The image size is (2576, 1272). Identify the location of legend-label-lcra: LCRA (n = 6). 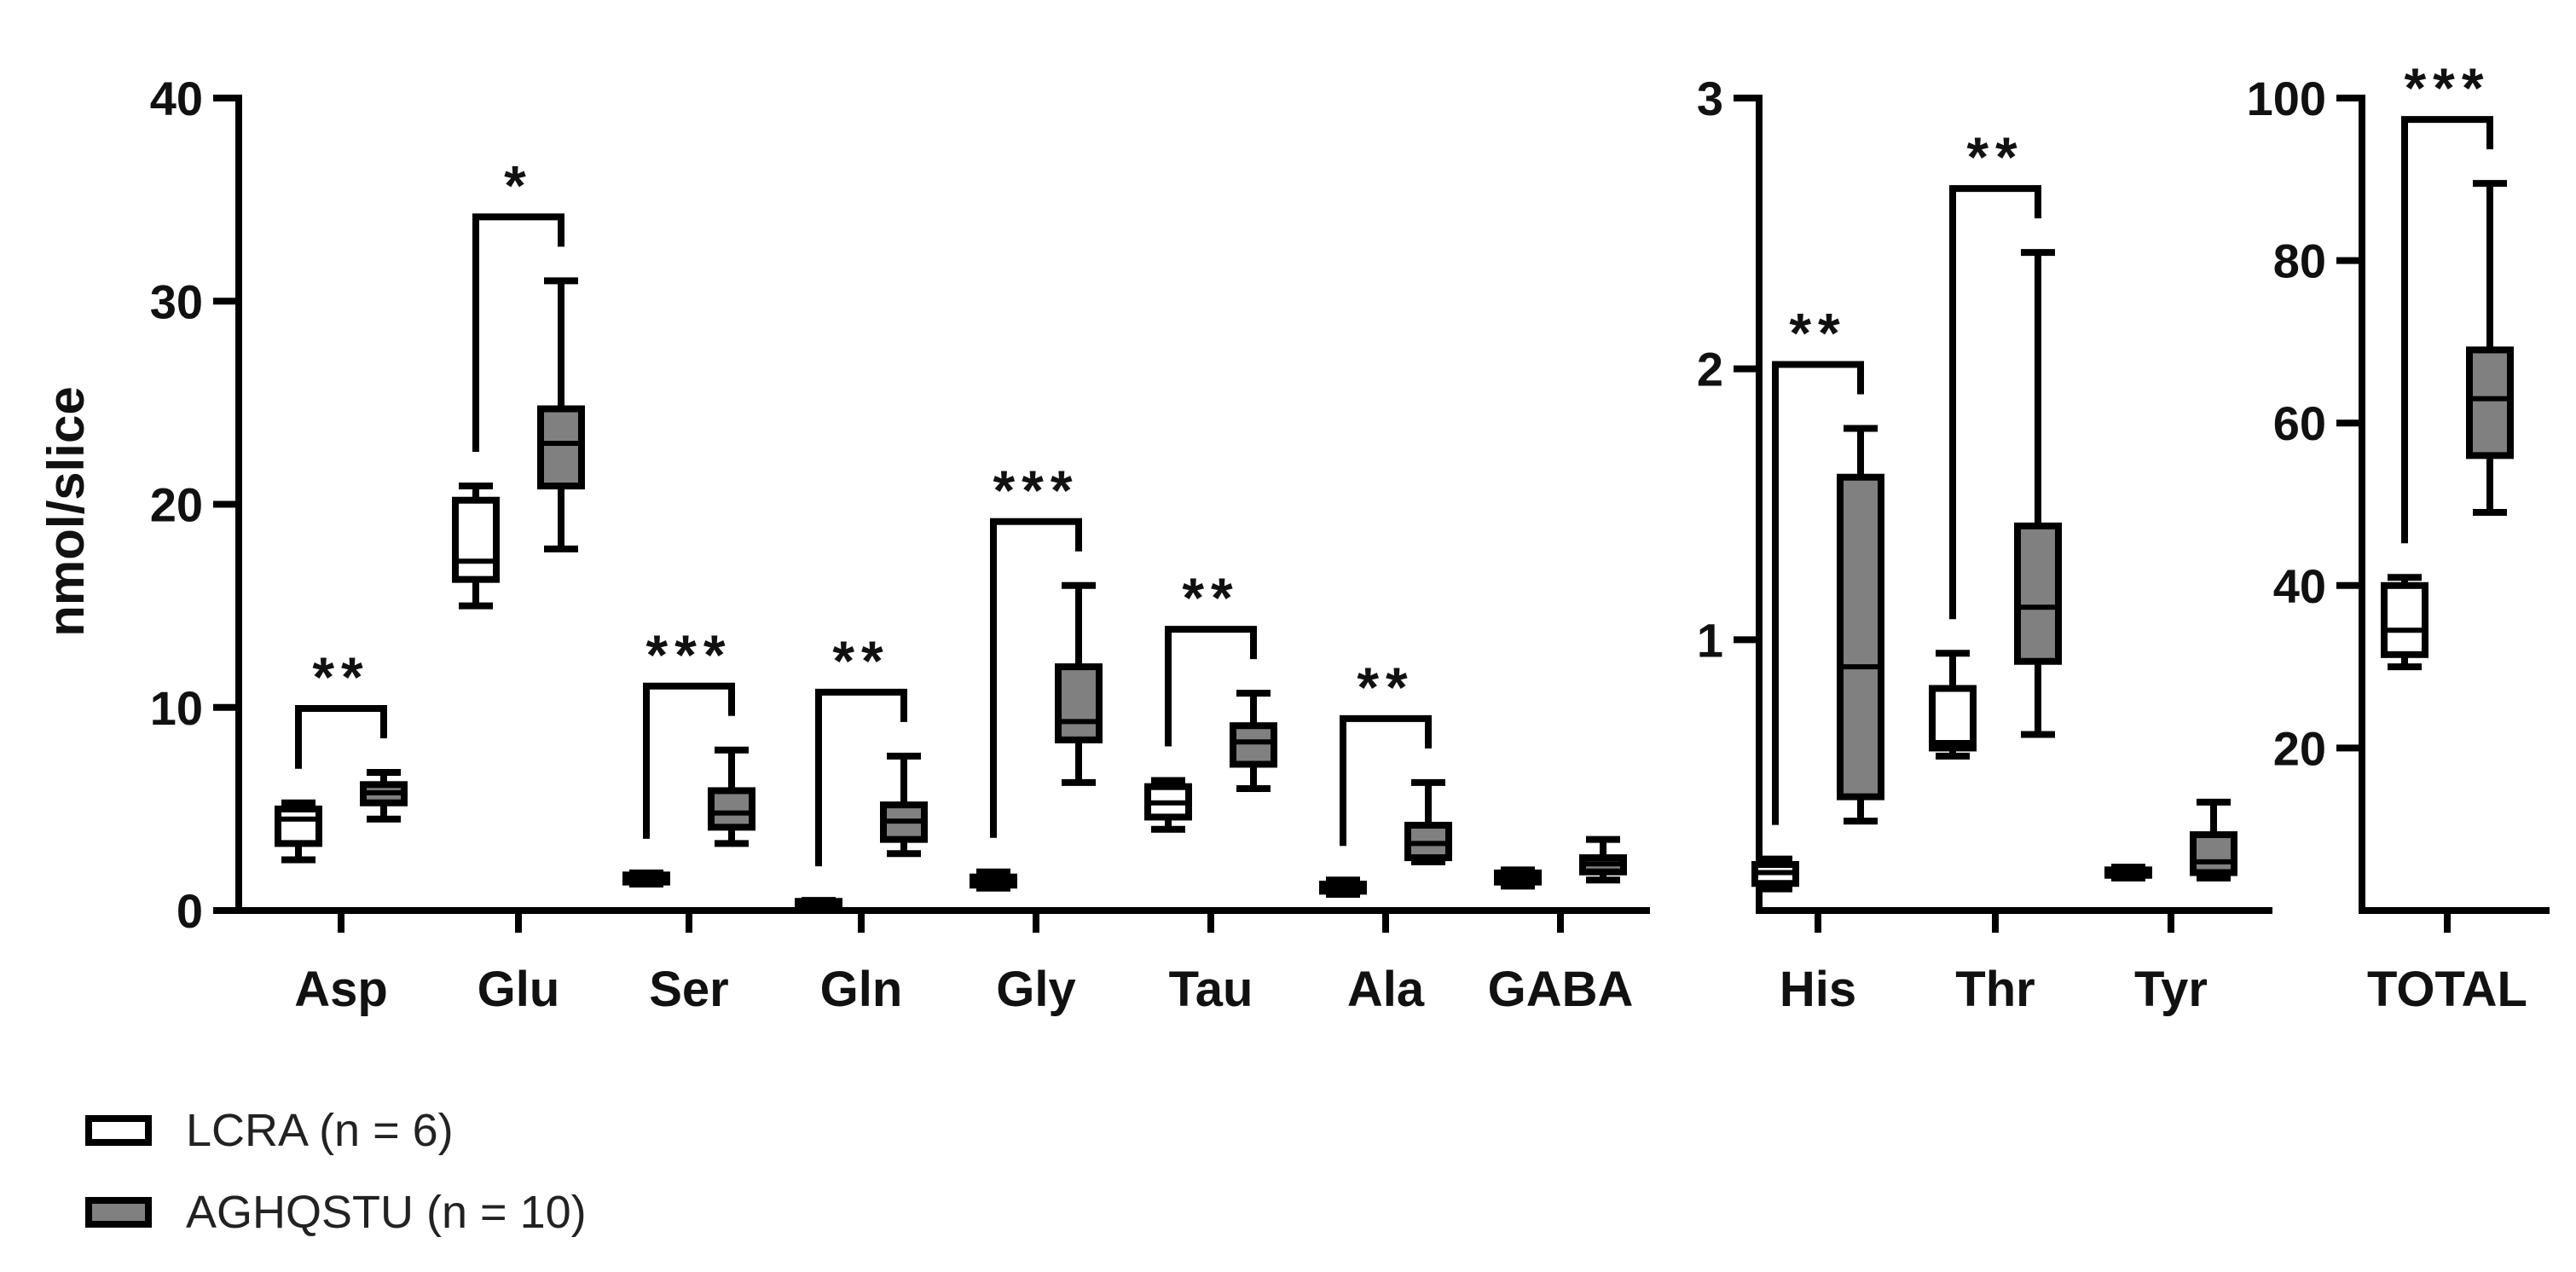
(320, 1130).